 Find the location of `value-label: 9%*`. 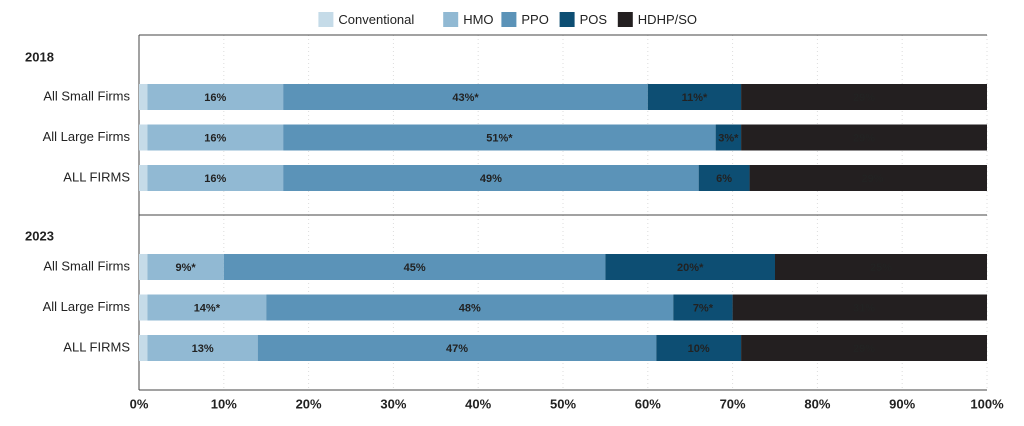

value-label: 9%* is located at coordinates (186, 268).